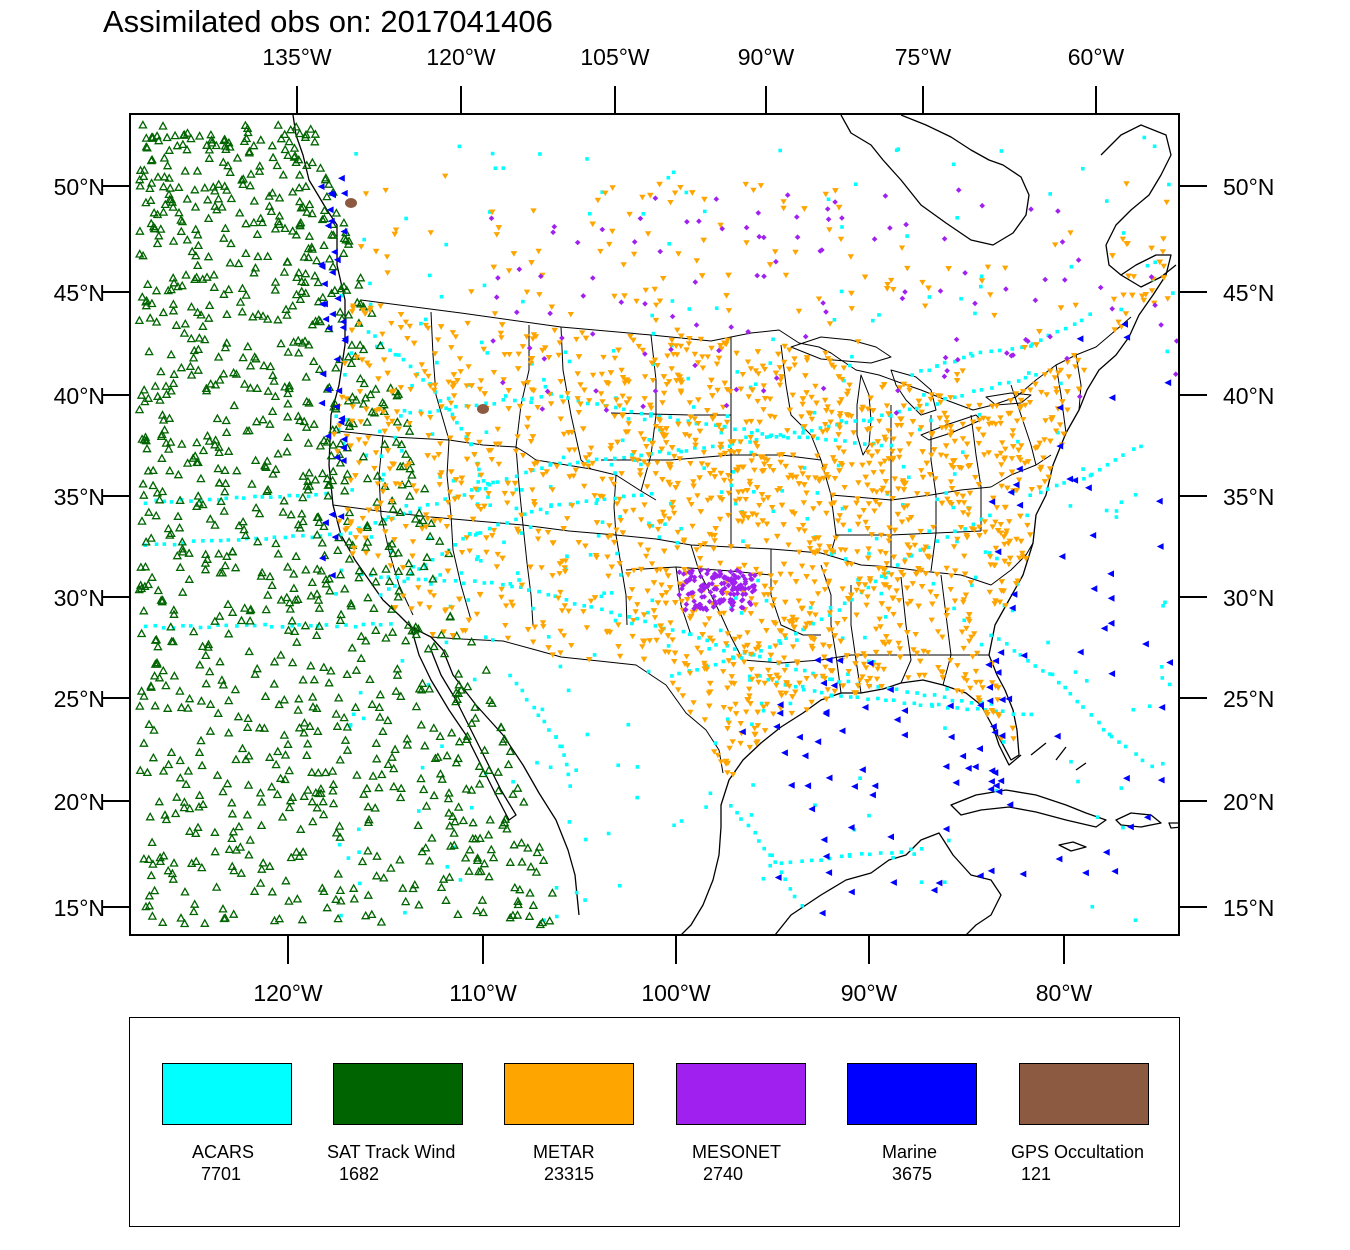  I want to click on state-boundary, so click(683, 601).